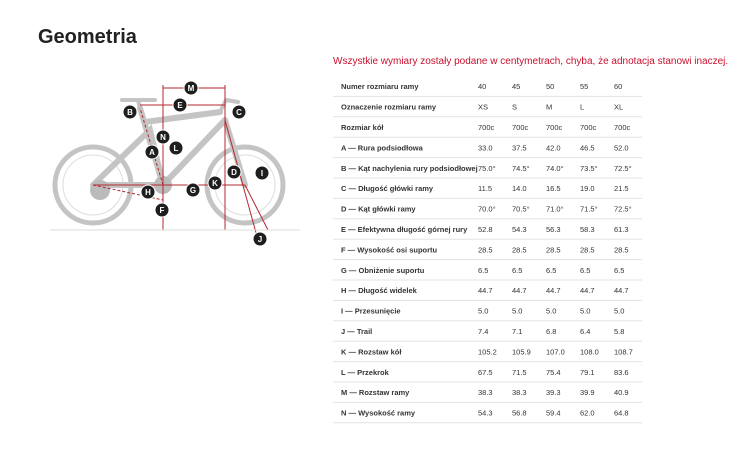 Image resolution: width=750 pixels, height=450 pixels. I want to click on cell-value: 108.0, so click(589, 351).